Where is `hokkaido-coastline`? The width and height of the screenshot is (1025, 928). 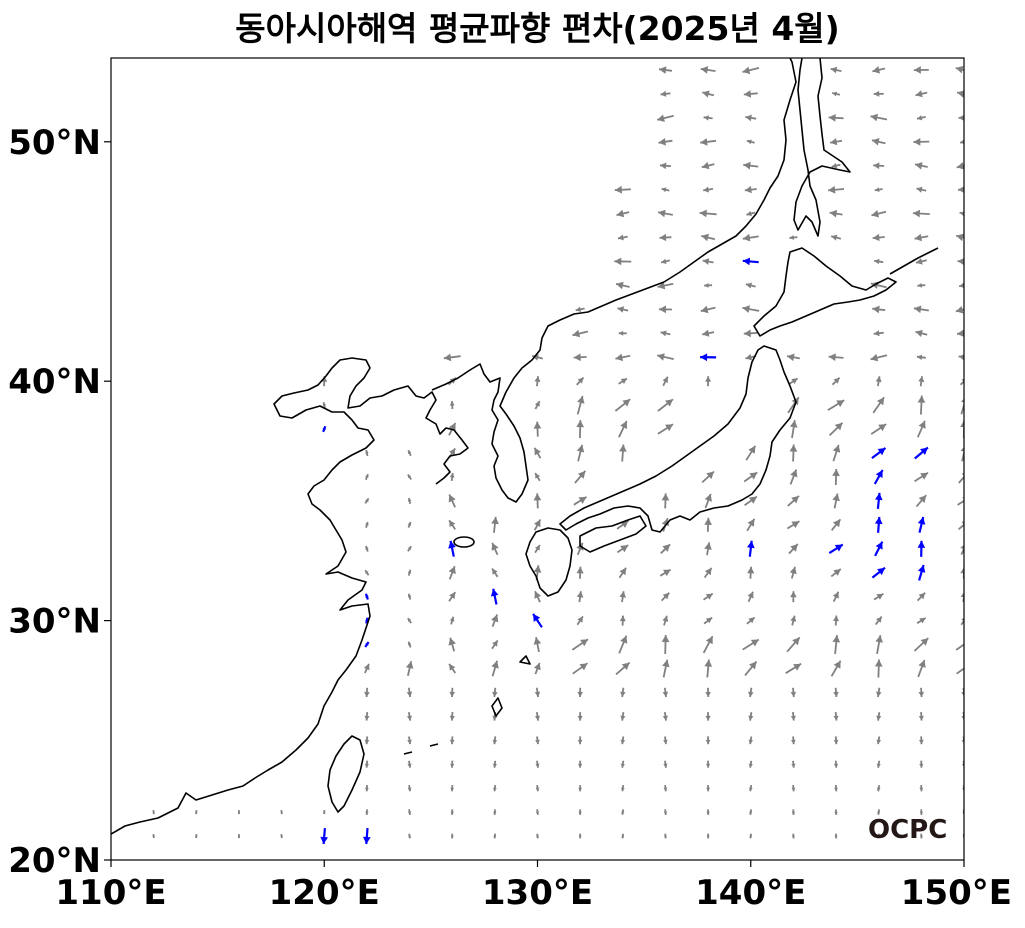 hokkaido-coastline is located at coordinates (825, 292).